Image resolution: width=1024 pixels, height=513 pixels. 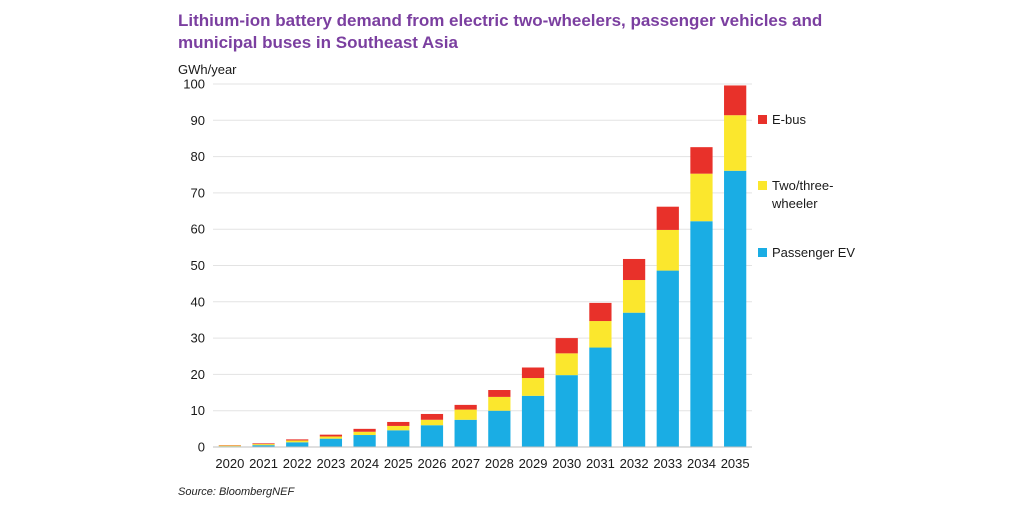 I want to click on x-tick-label: 2034, so click(x=701, y=463).